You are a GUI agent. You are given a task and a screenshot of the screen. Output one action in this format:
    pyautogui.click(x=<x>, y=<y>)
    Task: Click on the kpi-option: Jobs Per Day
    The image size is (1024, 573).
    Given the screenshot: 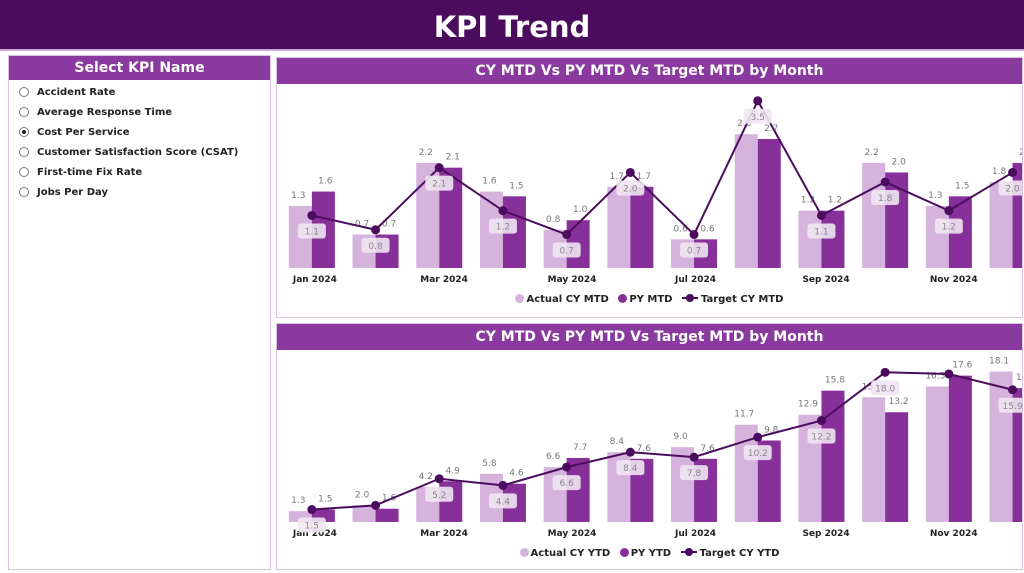 What is the action you would take?
    pyautogui.click(x=139, y=192)
    